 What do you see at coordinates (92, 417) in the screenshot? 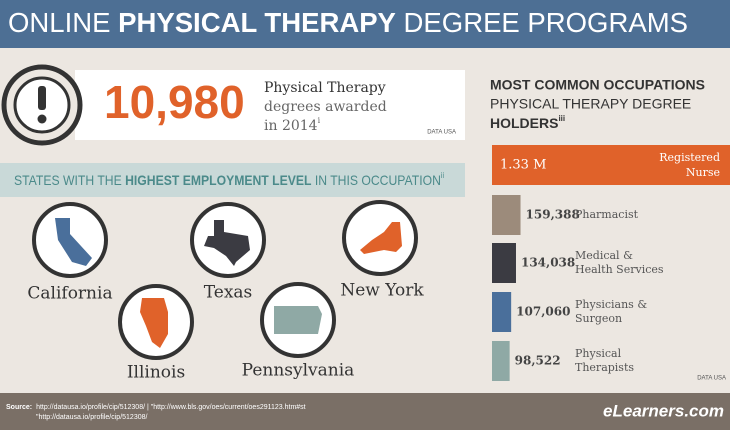
I see `footer-source: "http://datausa.io/profile/cip/512308/` at bounding box center [92, 417].